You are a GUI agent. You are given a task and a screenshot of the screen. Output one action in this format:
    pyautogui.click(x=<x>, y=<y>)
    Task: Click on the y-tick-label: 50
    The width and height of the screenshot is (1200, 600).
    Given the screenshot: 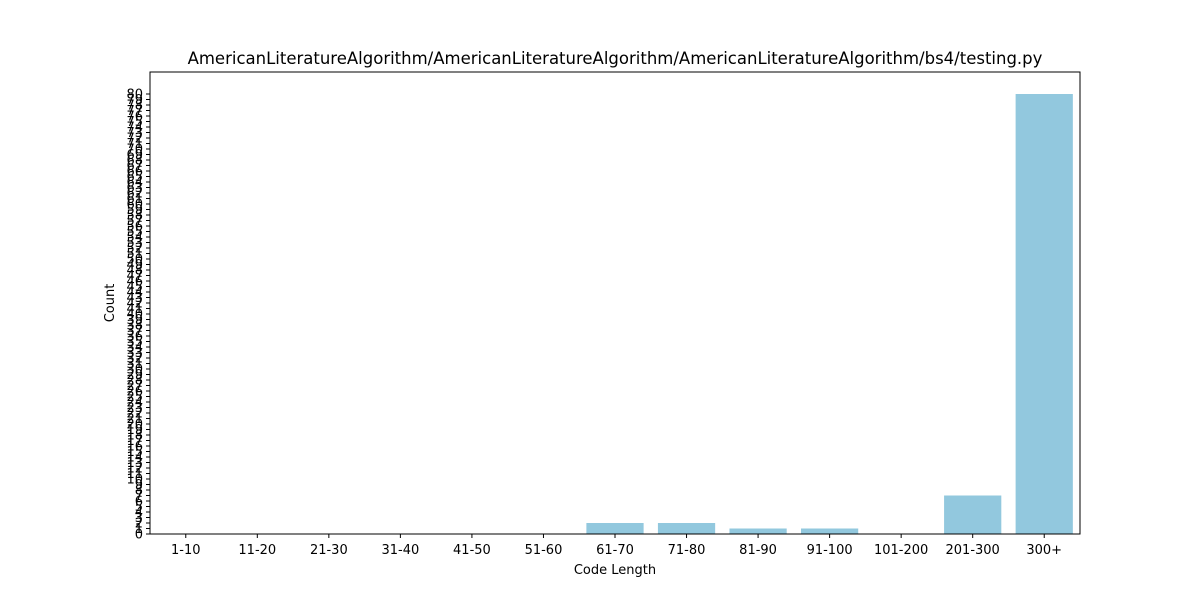 What is the action you would take?
    pyautogui.click(x=134, y=260)
    